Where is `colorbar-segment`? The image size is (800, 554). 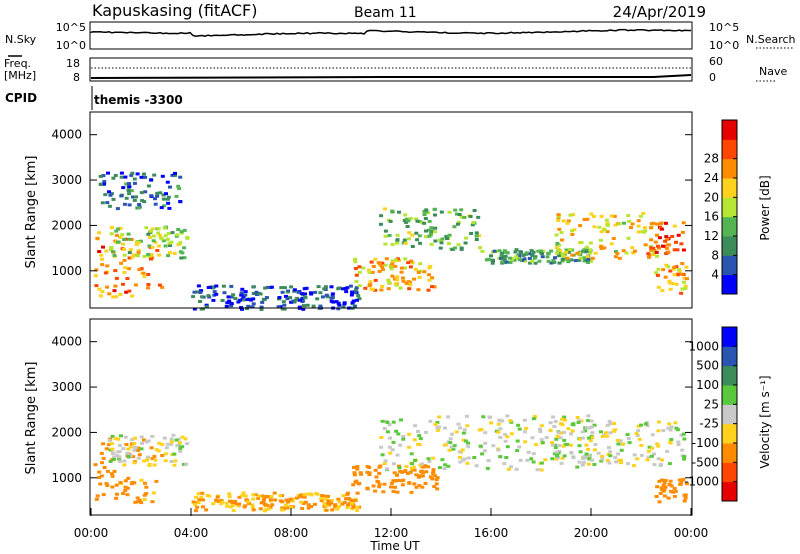 colorbar-segment is located at coordinates (729, 491).